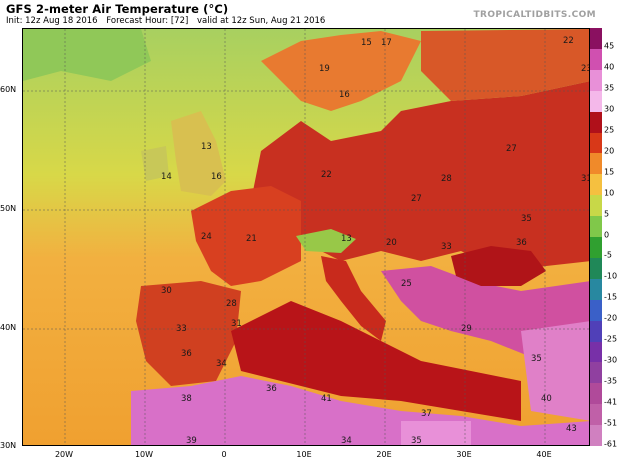  What do you see at coordinates (466, 329) in the screenshot?
I see `temperature-value-label: 29` at bounding box center [466, 329].